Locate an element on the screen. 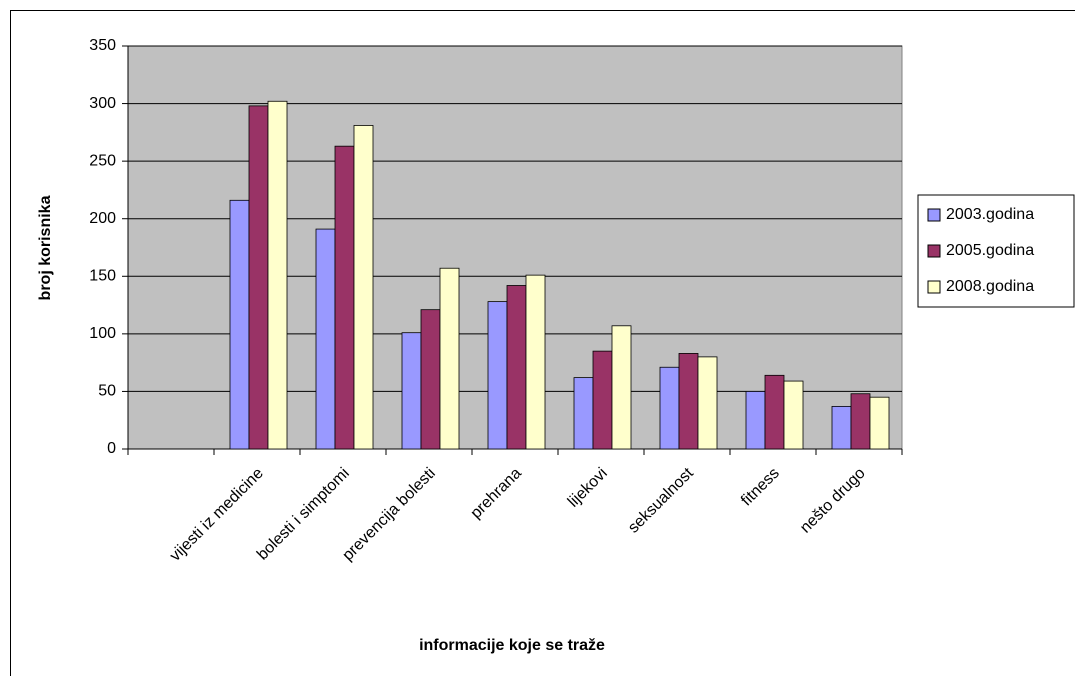 This screenshot has height=676, width=1075. y-axis-title: broj korisnika is located at coordinates (45, 247).